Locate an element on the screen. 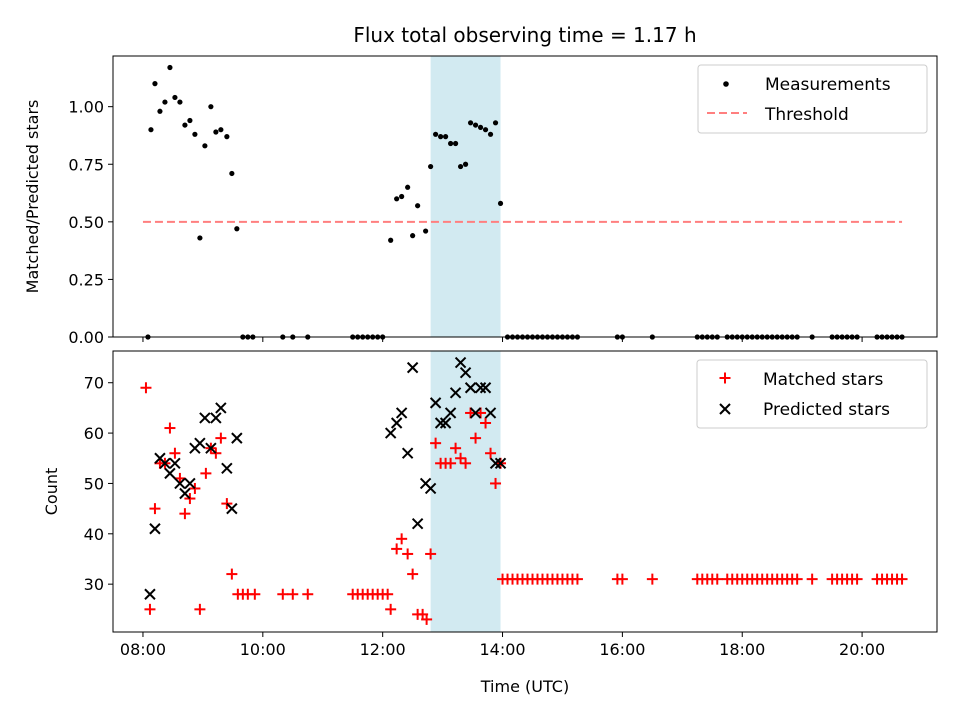 The height and width of the screenshot is (720, 960). y-tick-label: 40 is located at coordinates (94, 534).